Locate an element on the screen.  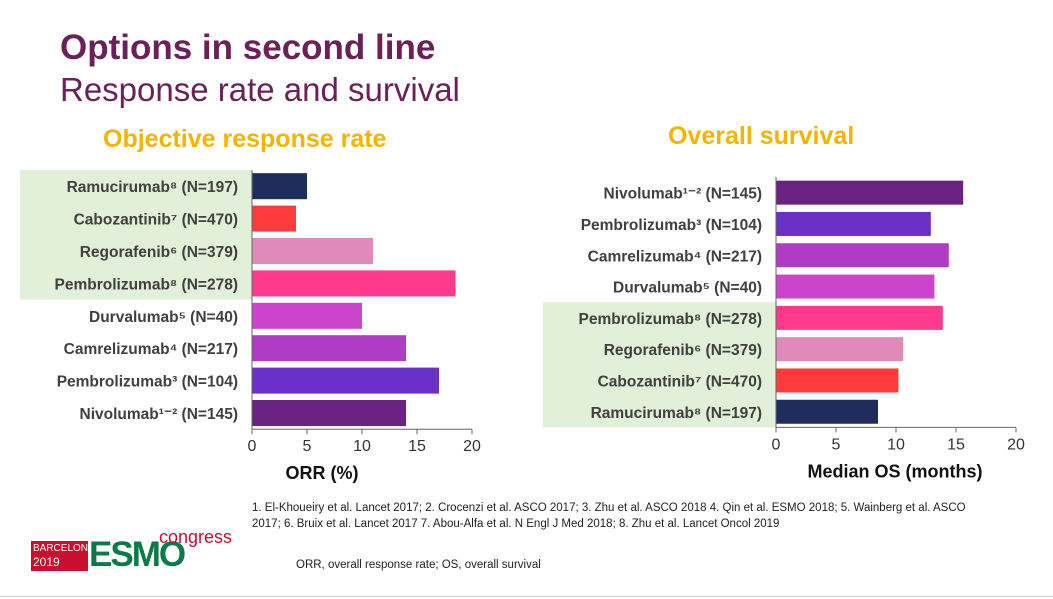
logo-congress: congress is located at coordinates (196, 537).